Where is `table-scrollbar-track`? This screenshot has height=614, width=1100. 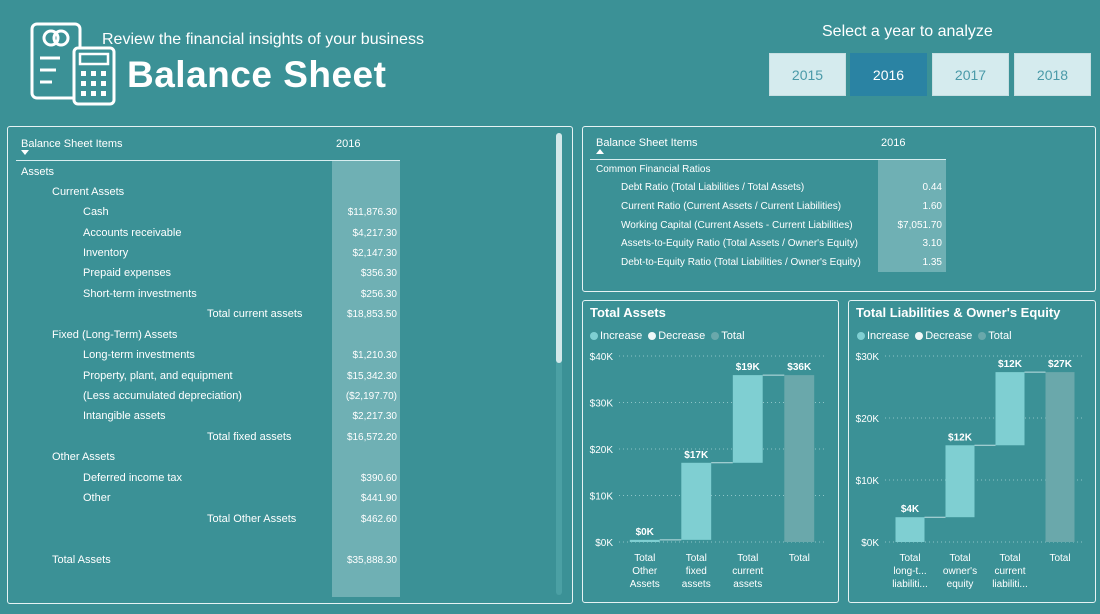
table-scrollbar-track is located at coordinates (559, 364).